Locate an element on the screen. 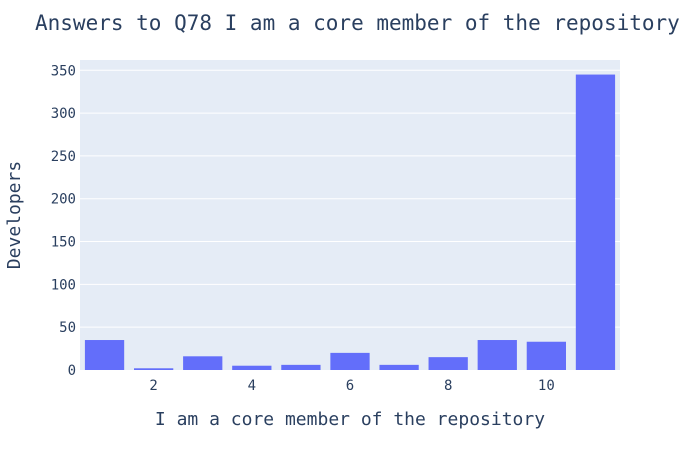 This screenshot has height=450, width=700. x-axis-ticks: 2 4 6 8 10 is located at coordinates (351, 386).